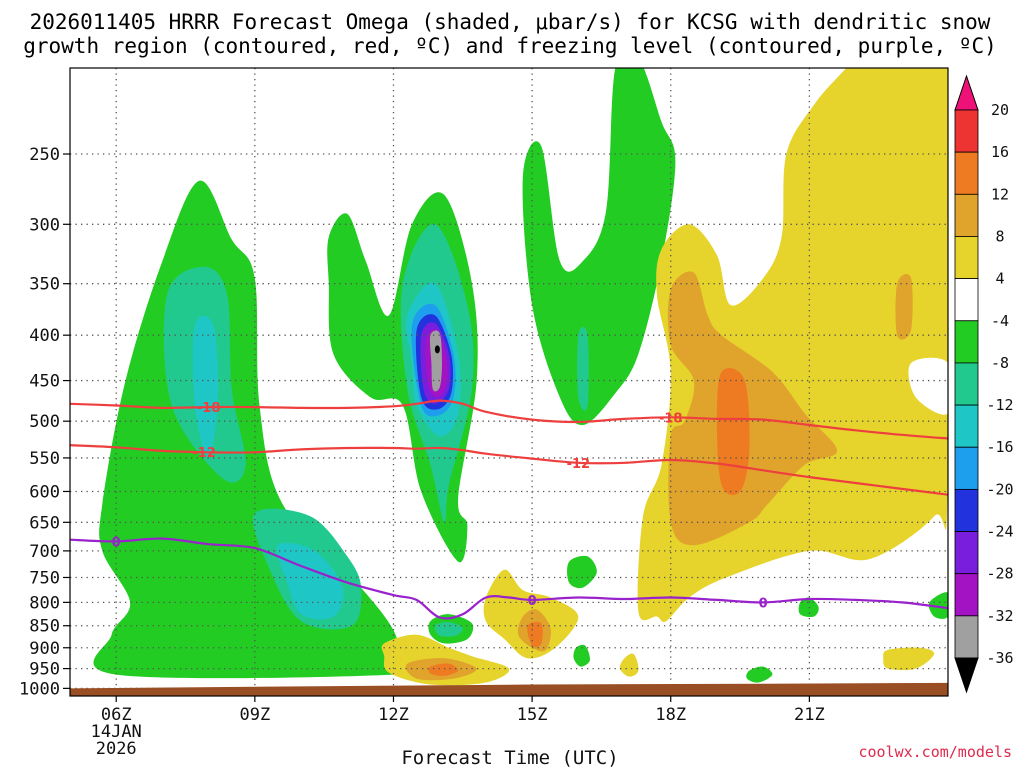  What do you see at coordinates (116, 542) in the screenshot?
I see `freezing-level-contour-label-0: 0` at bounding box center [116, 542].